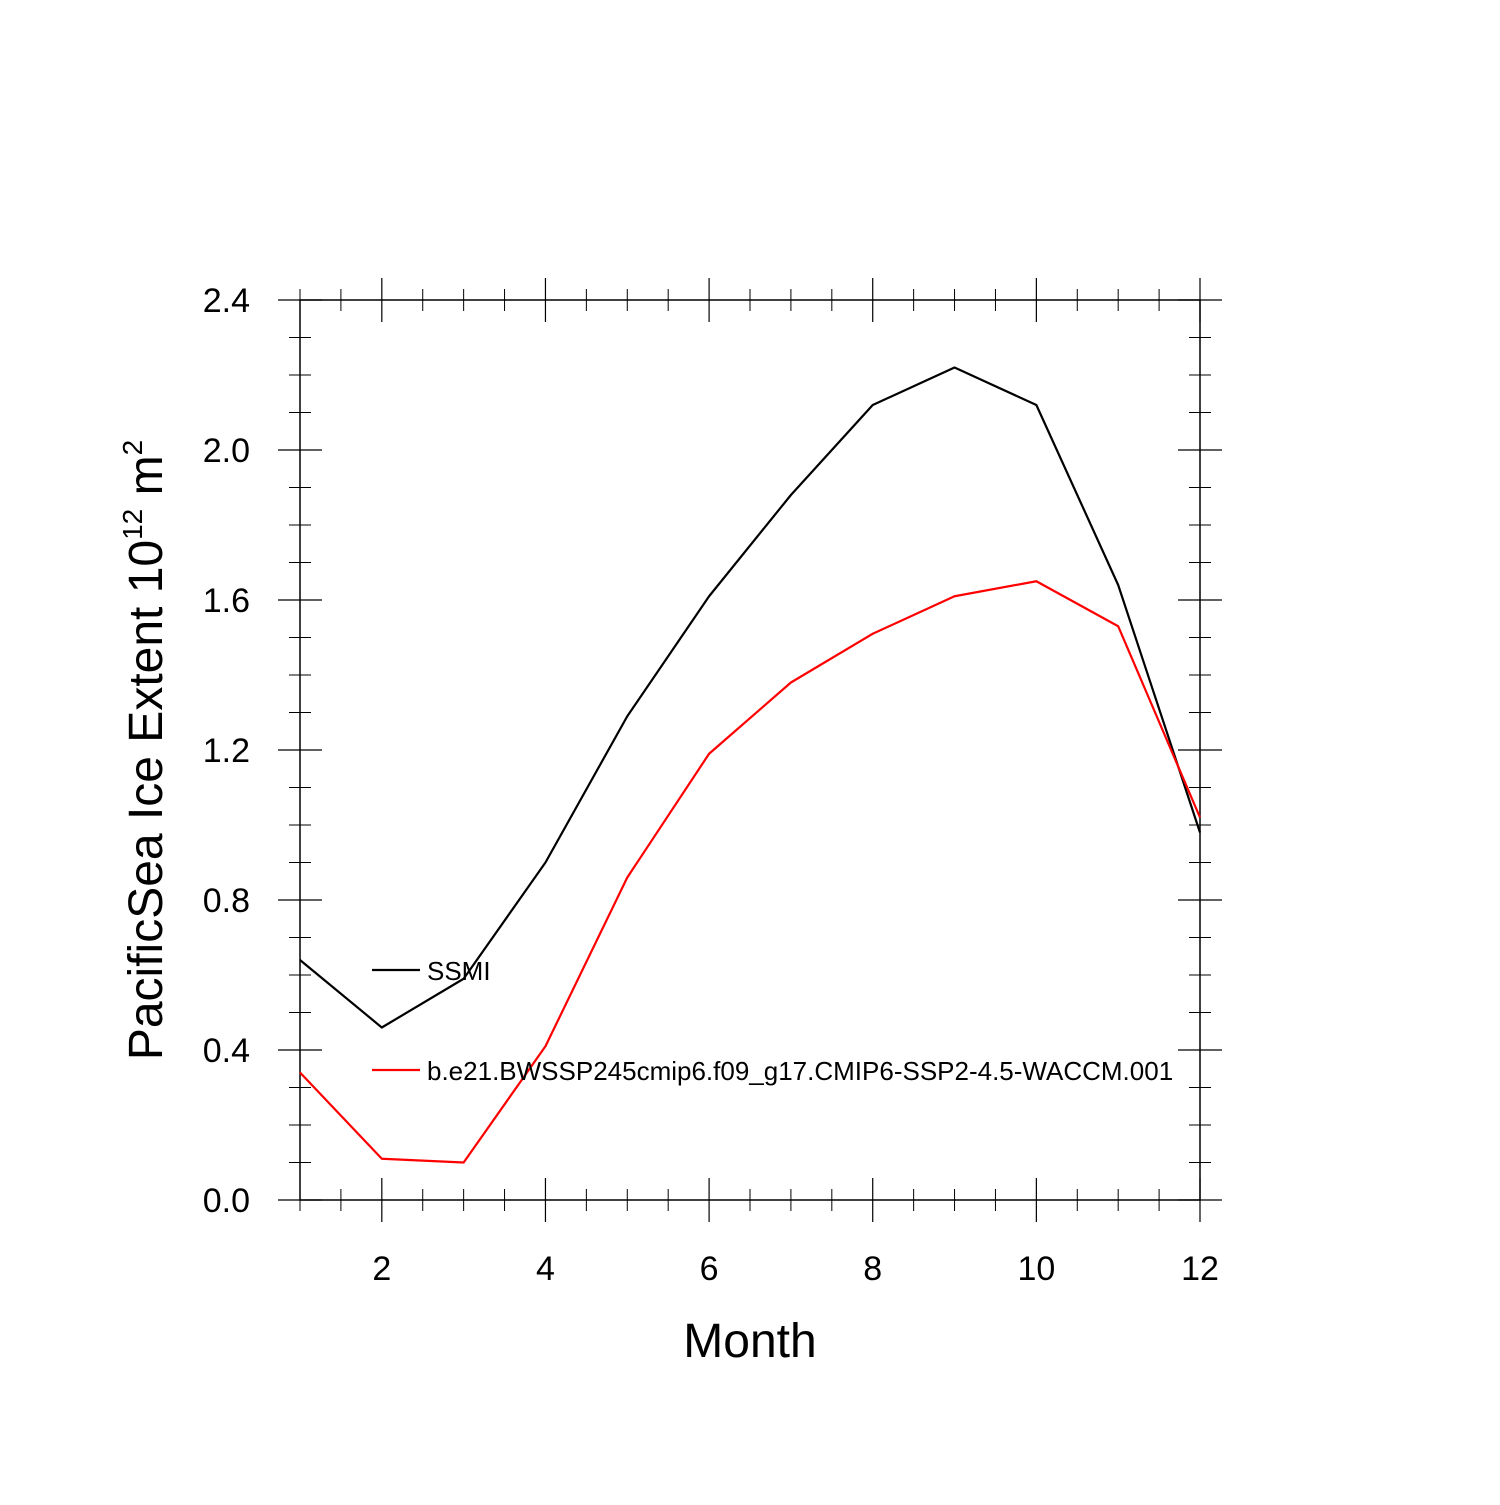 The height and width of the screenshot is (1505, 1500). Describe the element at coordinates (709, 1269) in the screenshot. I see `x-tick-label: 6` at that location.